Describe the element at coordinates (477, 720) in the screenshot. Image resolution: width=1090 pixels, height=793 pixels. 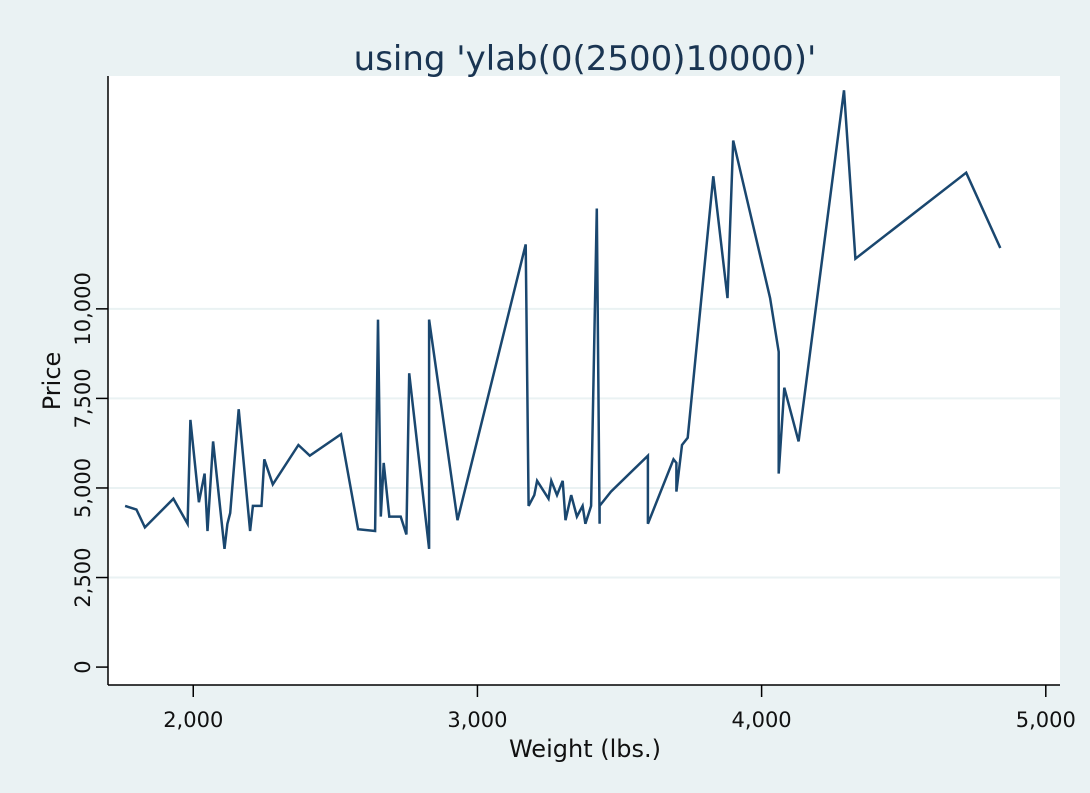
I see `x-tick-label: 3,000` at that location.